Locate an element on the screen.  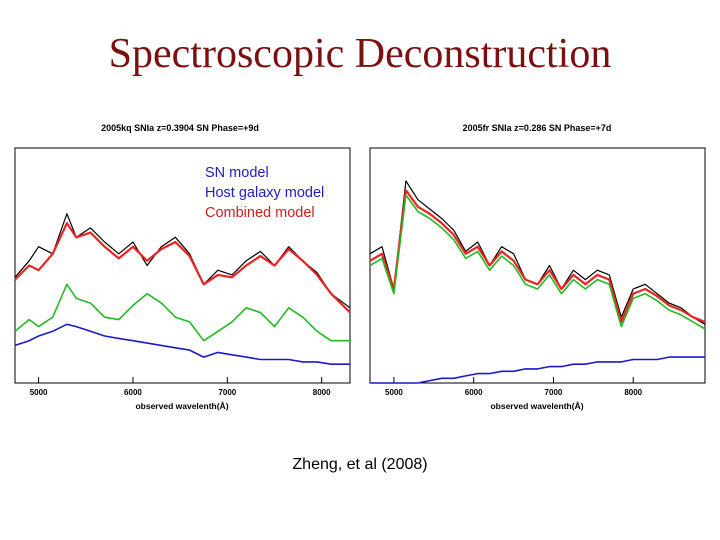
slide-title: Spectroscopic Deconstruction is located at coordinates (360, 54).